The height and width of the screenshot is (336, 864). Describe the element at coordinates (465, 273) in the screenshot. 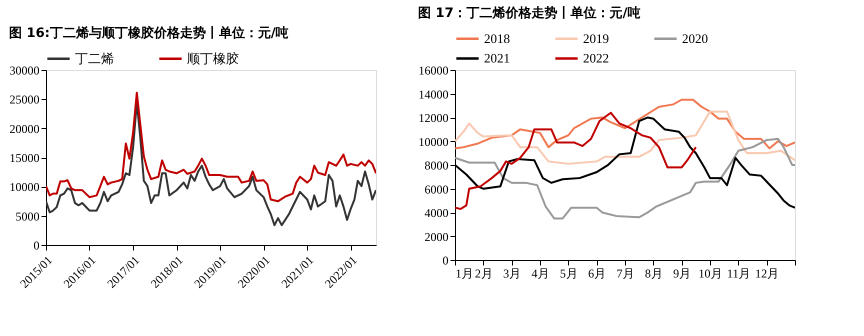

I see `x-tick-label: 1月` at that location.